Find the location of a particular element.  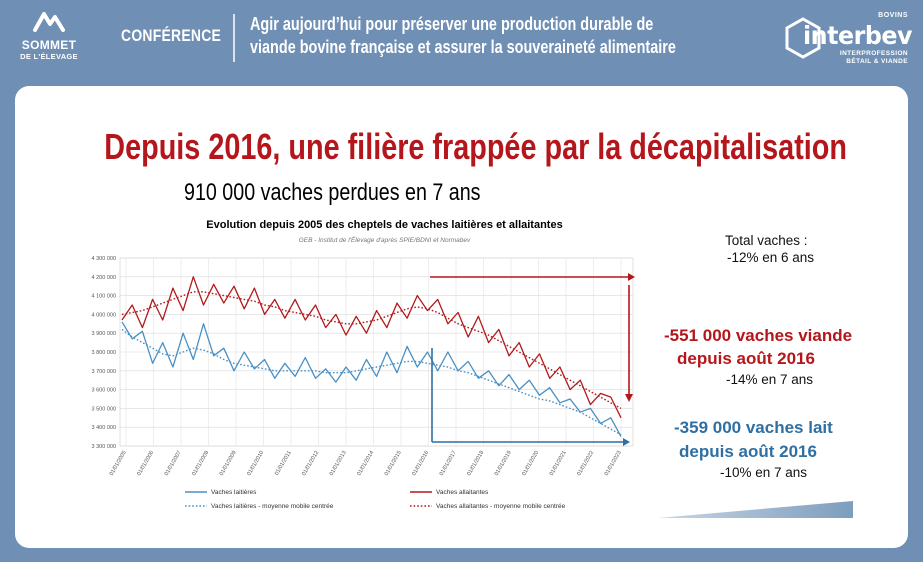

x-tick-label: 01/01/2010 is located at coordinates (255, 463).